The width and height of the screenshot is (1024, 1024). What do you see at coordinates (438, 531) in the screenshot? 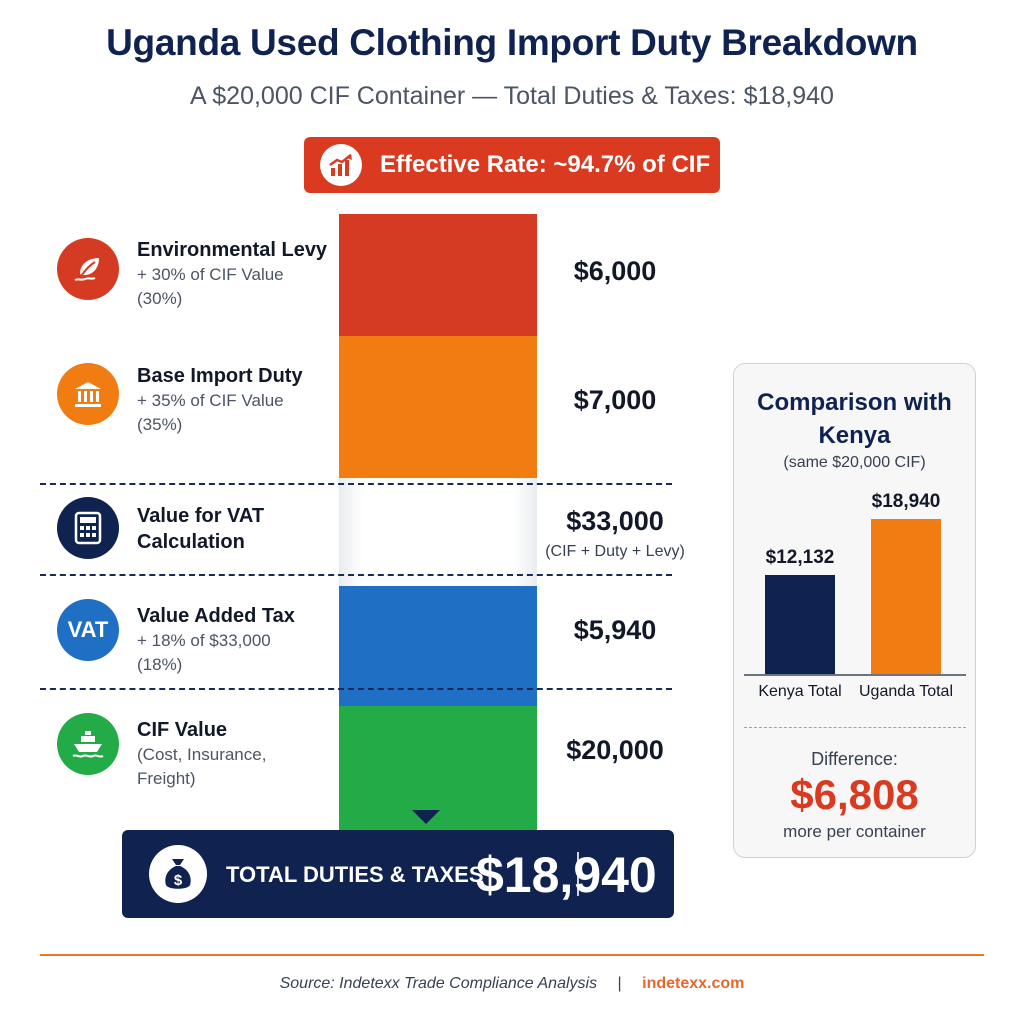
I see `bar-segment-vat-base` at bounding box center [438, 531].